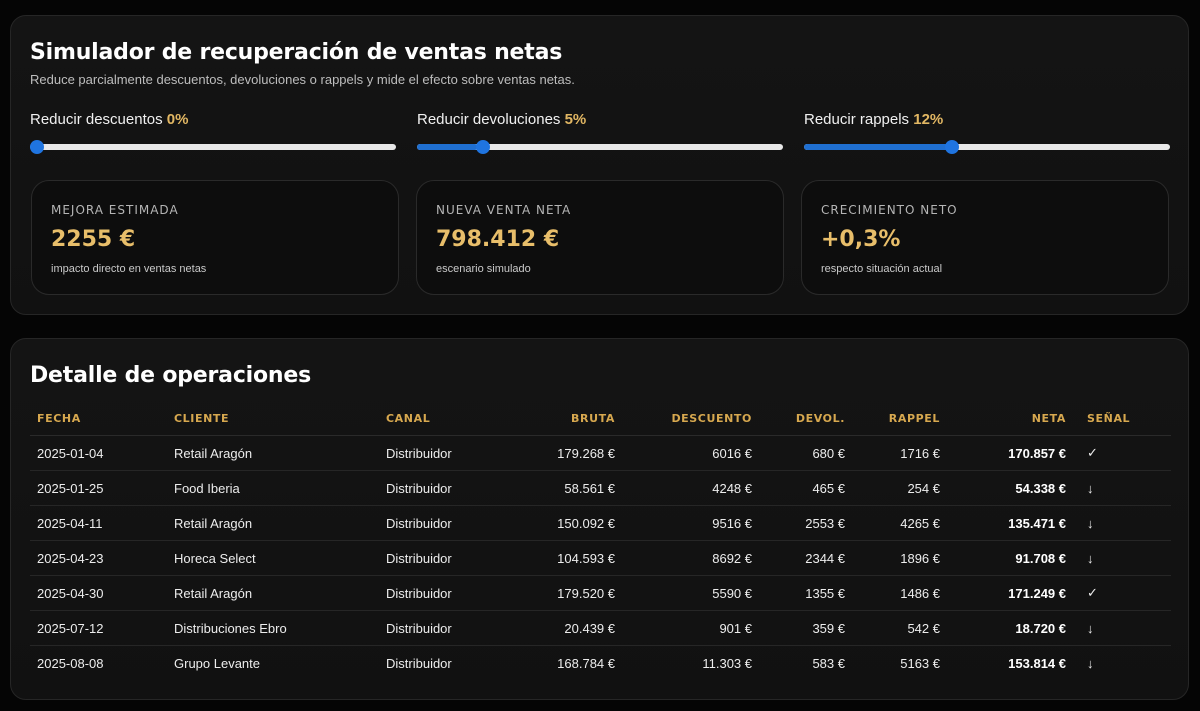 This screenshot has height=711, width=1200. What do you see at coordinates (899, 593) in the screenshot?
I see `cell-rappel: 1486 €` at bounding box center [899, 593].